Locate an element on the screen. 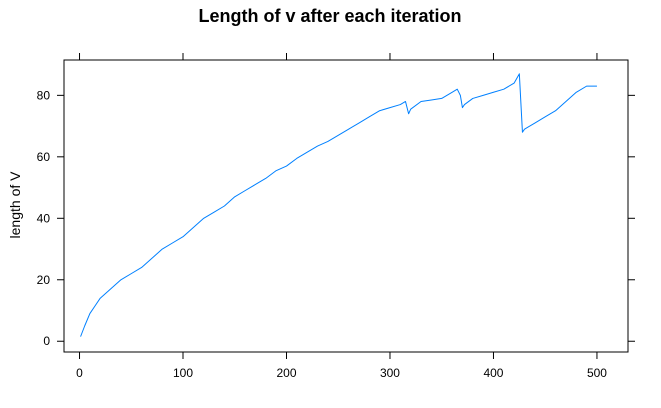 This screenshot has width=661, height=408. y-tick-label-0: 0 is located at coordinates (46, 341).